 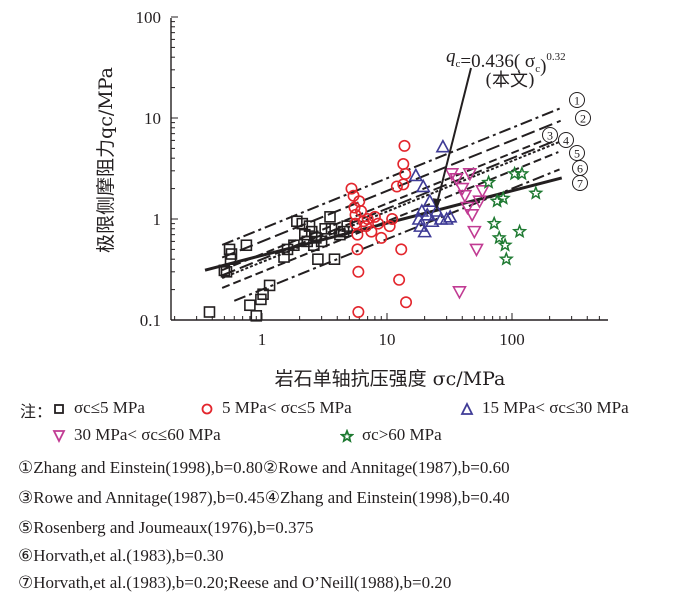 I want to click on legend-row-1: 注：, so click(x=36, y=410).